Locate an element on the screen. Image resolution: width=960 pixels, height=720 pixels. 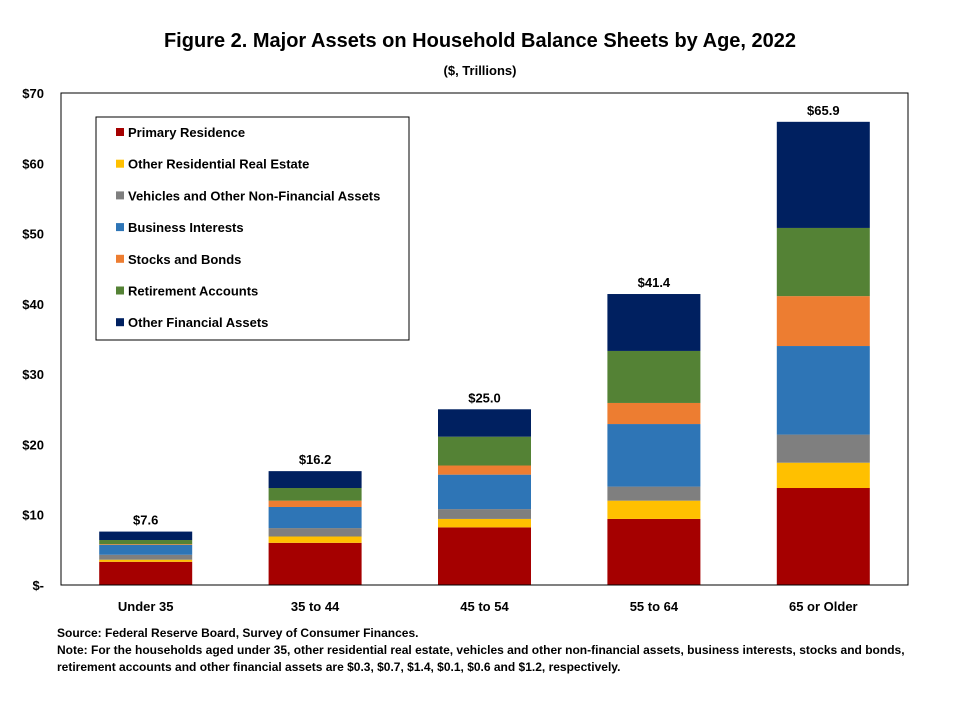
legend-label: Business Interests is located at coordinates (186, 227).